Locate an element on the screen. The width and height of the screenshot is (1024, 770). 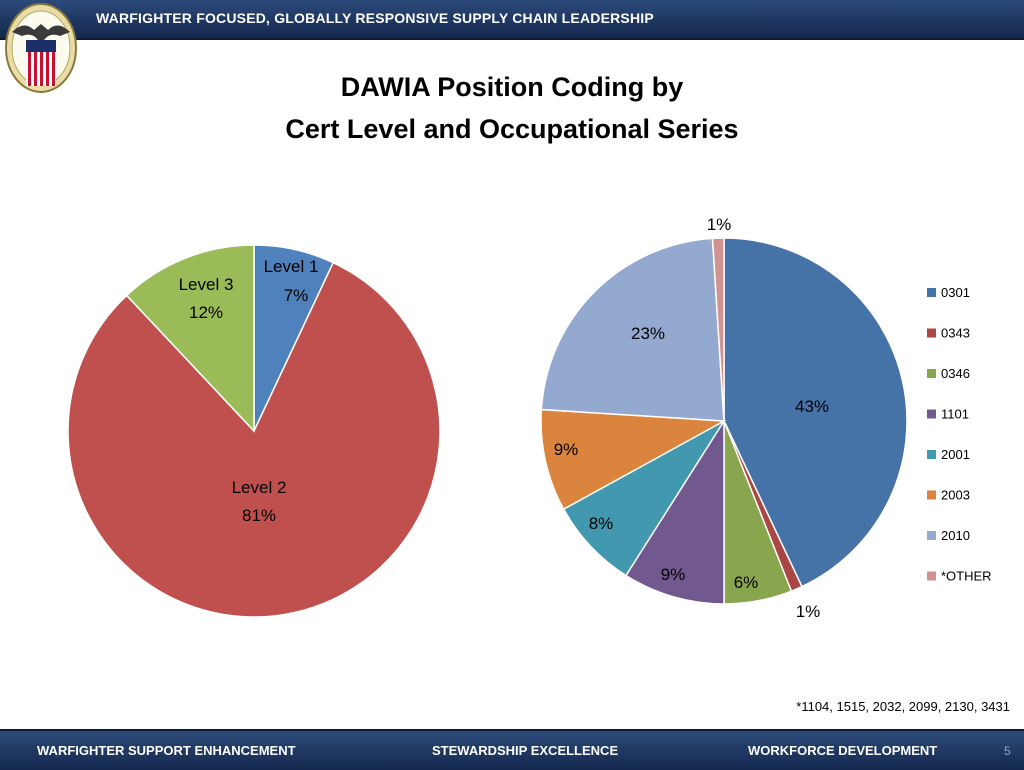
slice-label-level-1: Level 1 is located at coordinates (291, 266).